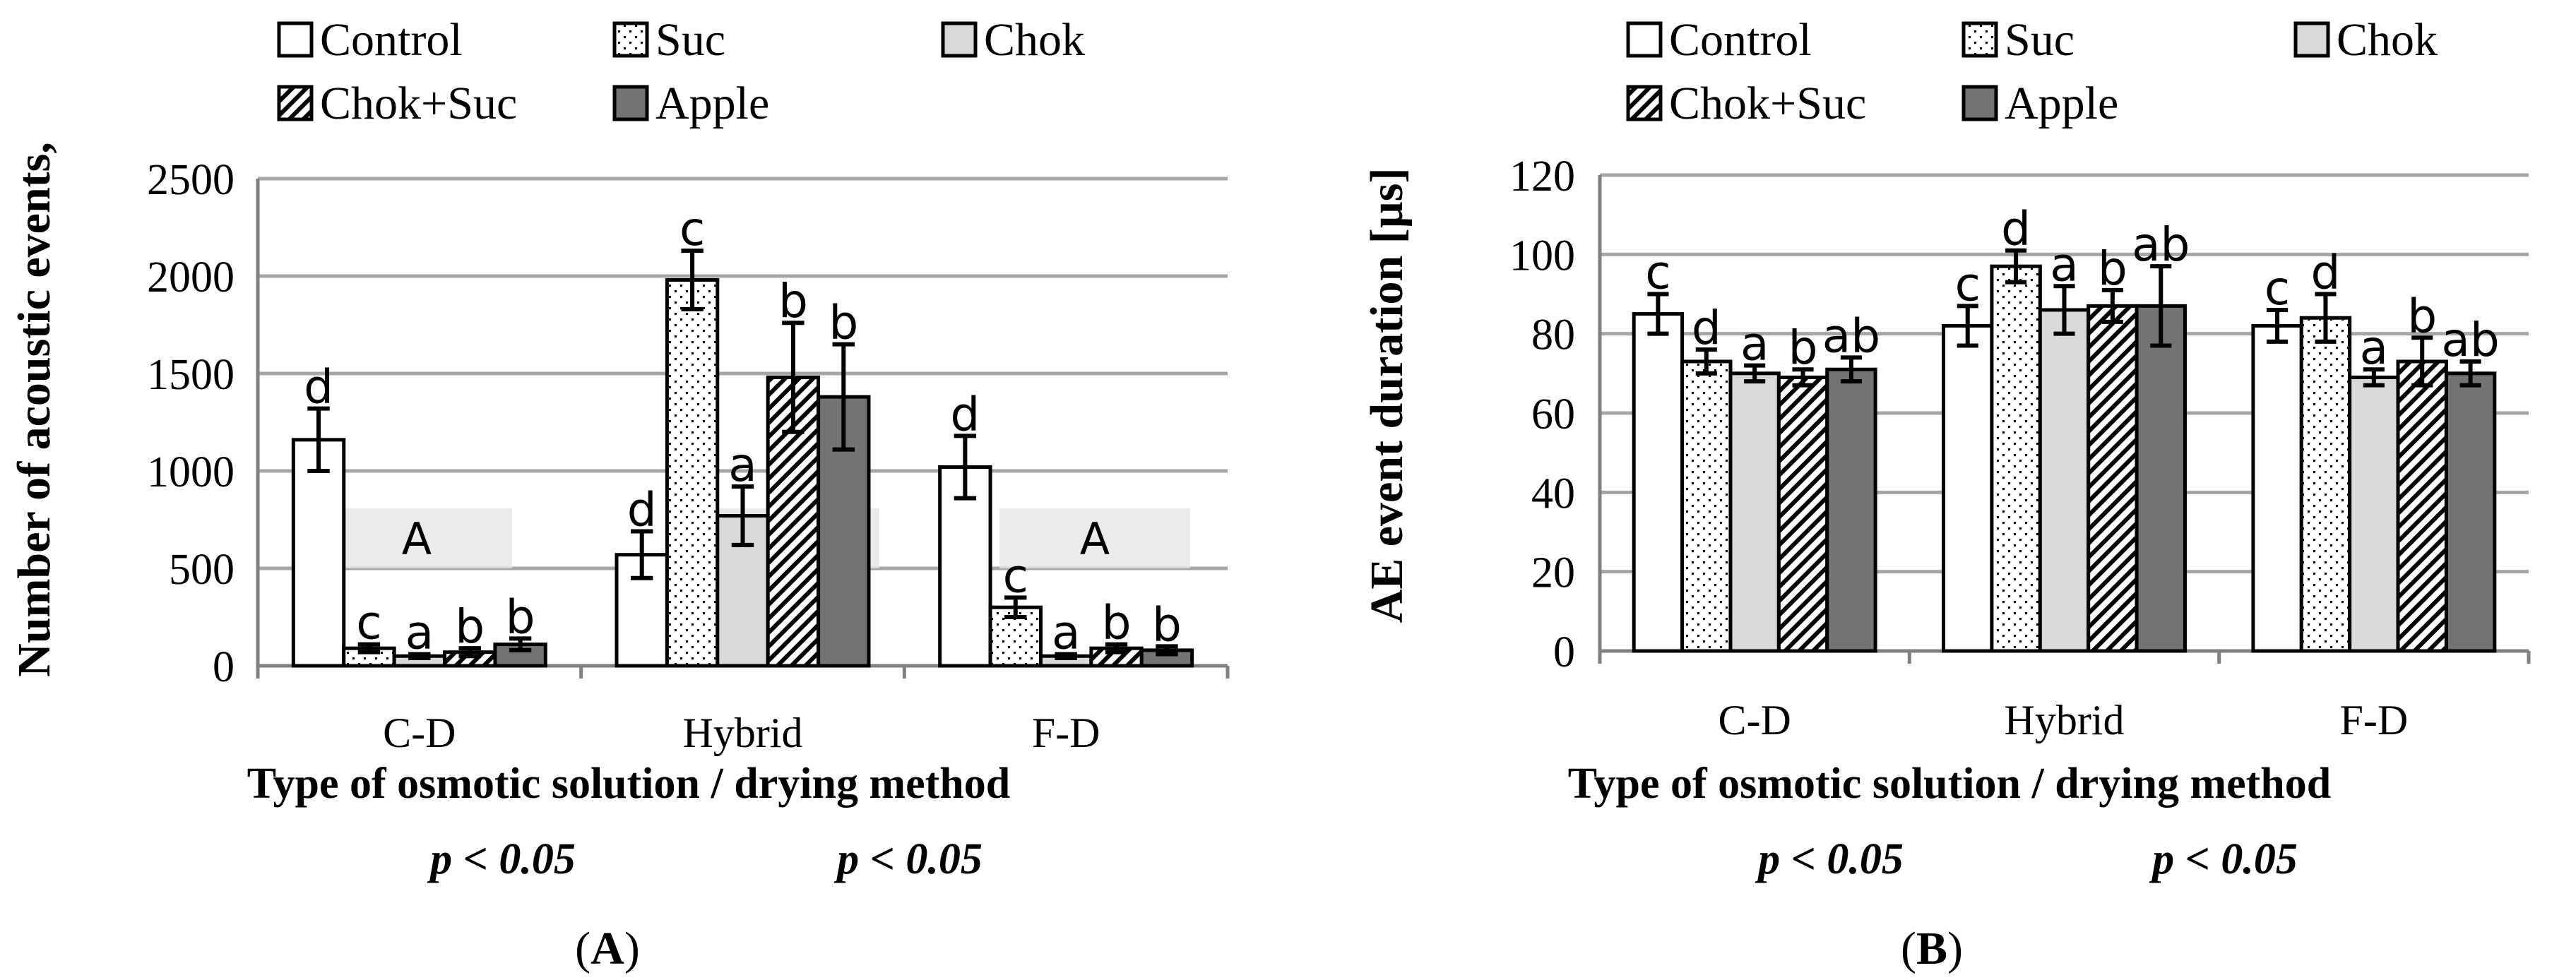  I want to click on panel-a-legend-label-control: Control, so click(391, 40).